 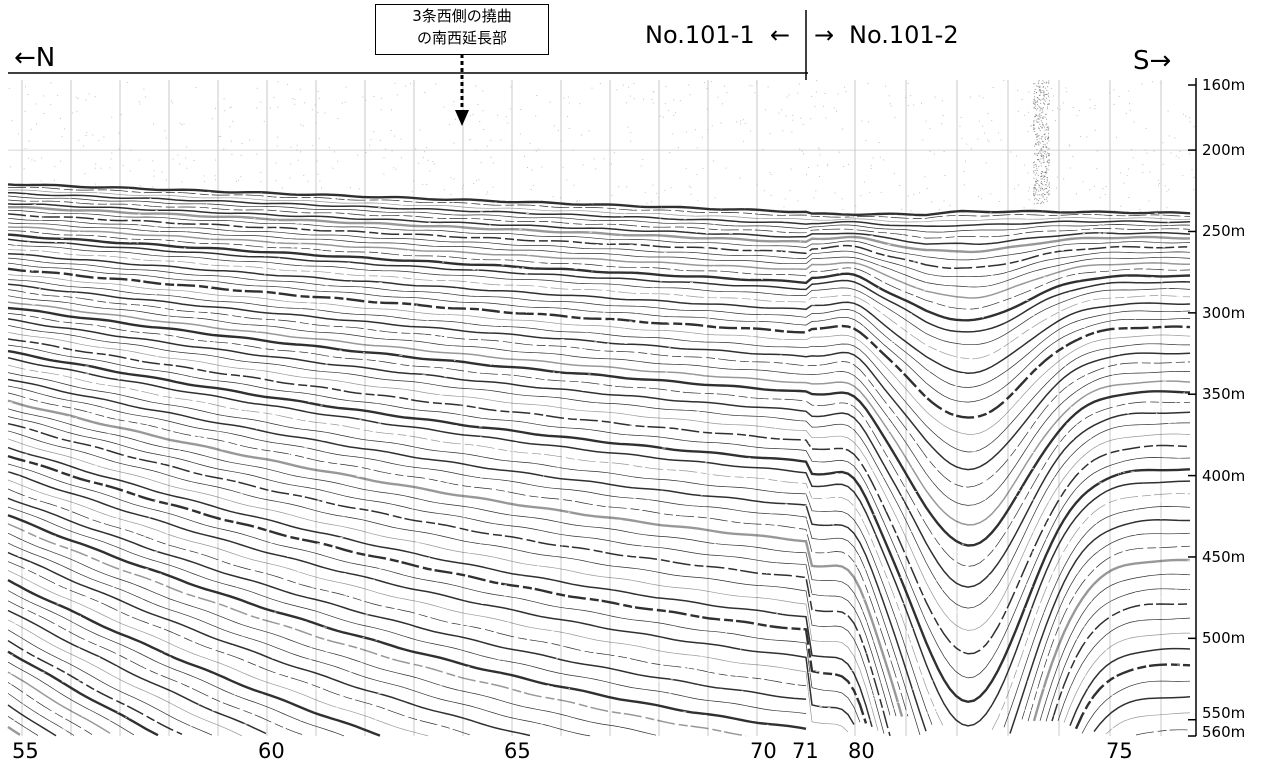 I want to click on depth-label-160: 160m, so click(x=1224, y=85).